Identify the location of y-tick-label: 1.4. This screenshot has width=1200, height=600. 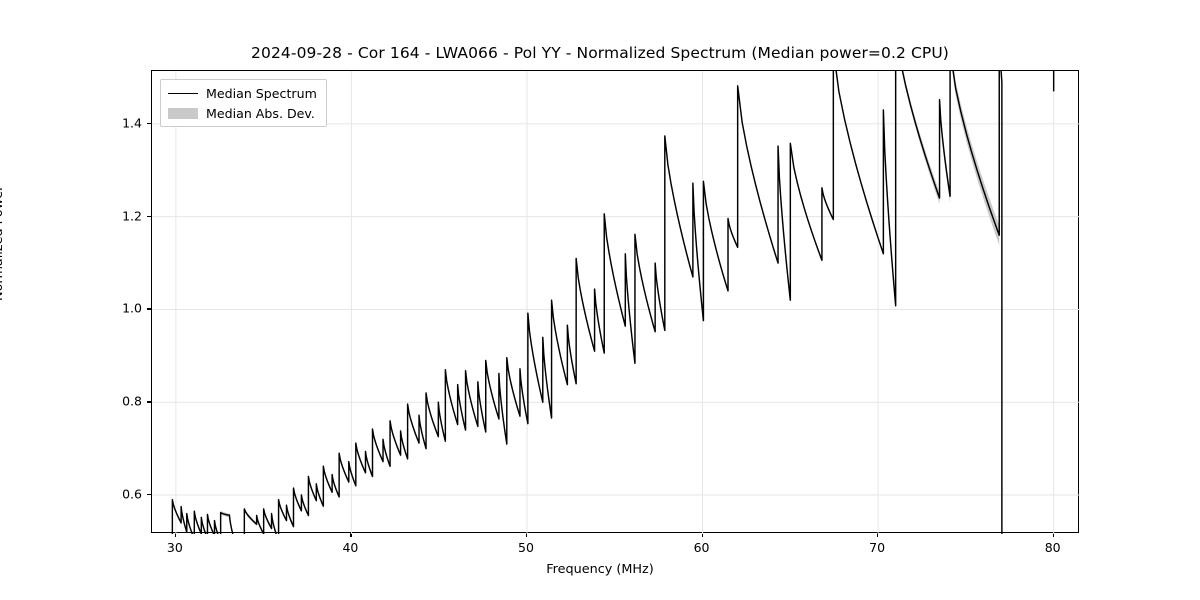
(132, 123).